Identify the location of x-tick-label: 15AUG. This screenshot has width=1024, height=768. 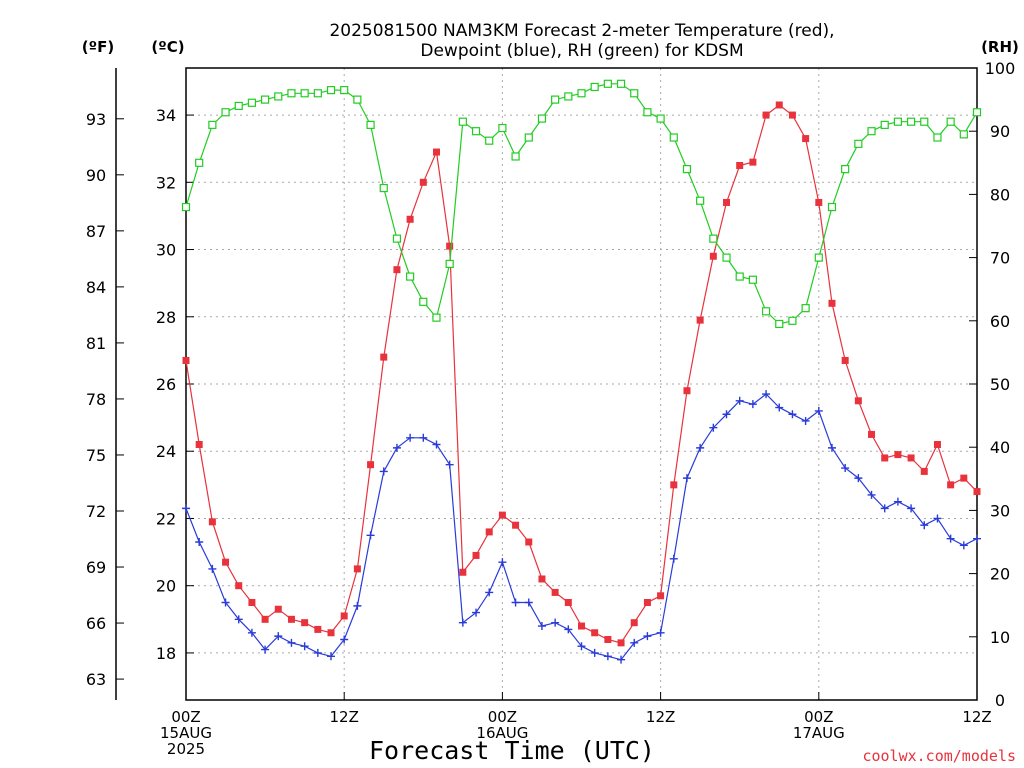
(186, 733).